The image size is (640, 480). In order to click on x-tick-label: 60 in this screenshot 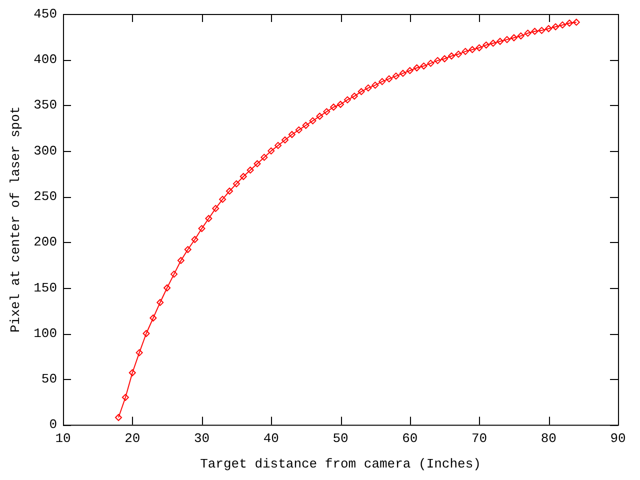, I will do `click(410, 438)`.